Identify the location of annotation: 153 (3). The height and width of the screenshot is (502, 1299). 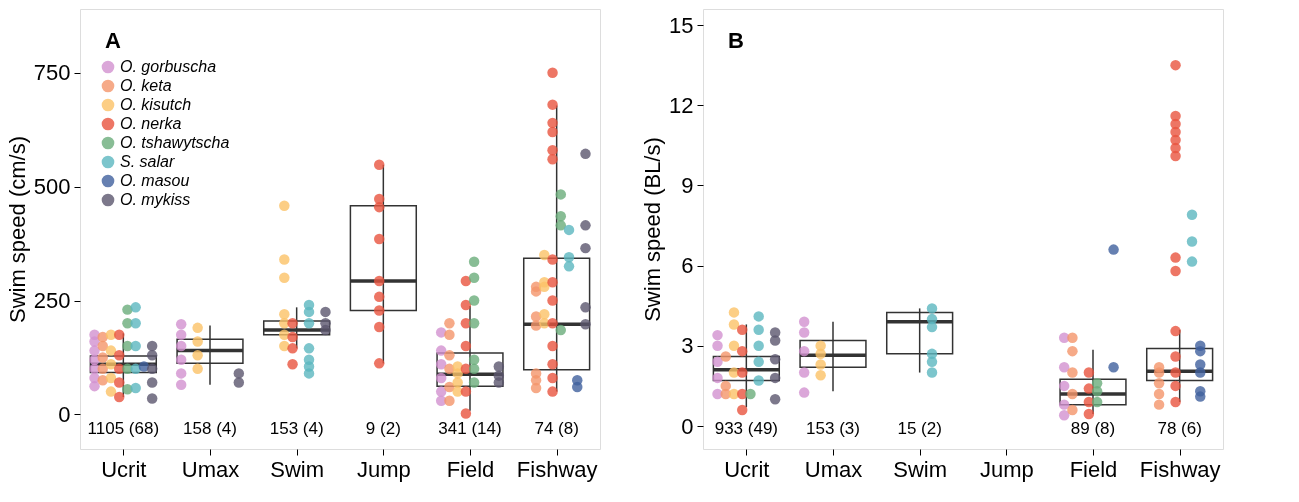
(833, 428).